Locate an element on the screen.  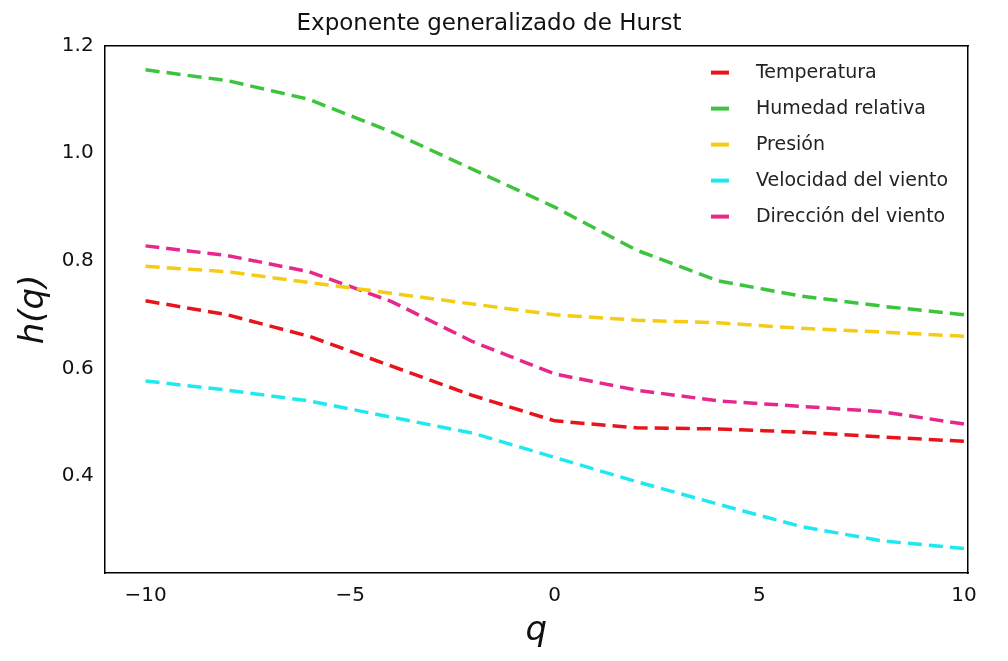
legend-label: Temperatura is located at coordinates (815, 70).